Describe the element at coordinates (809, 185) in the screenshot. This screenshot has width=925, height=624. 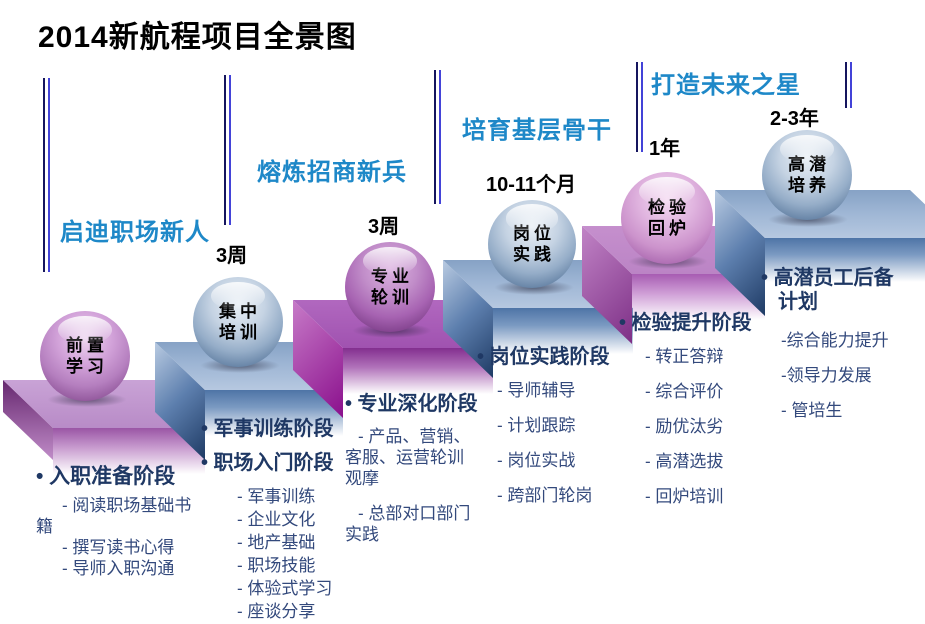
I see `sphere-6-label-line2: 培养` at that location.